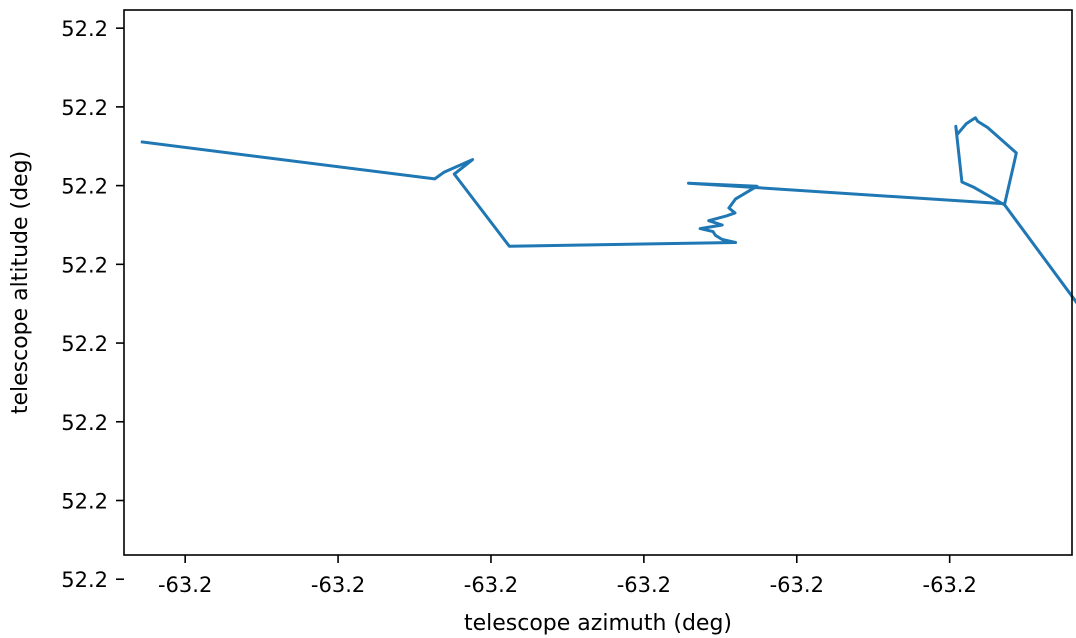 The image size is (1076, 638). What do you see at coordinates (20, 282) in the screenshot?
I see `y-axis-label: telescope altitude (deg)` at bounding box center [20, 282].